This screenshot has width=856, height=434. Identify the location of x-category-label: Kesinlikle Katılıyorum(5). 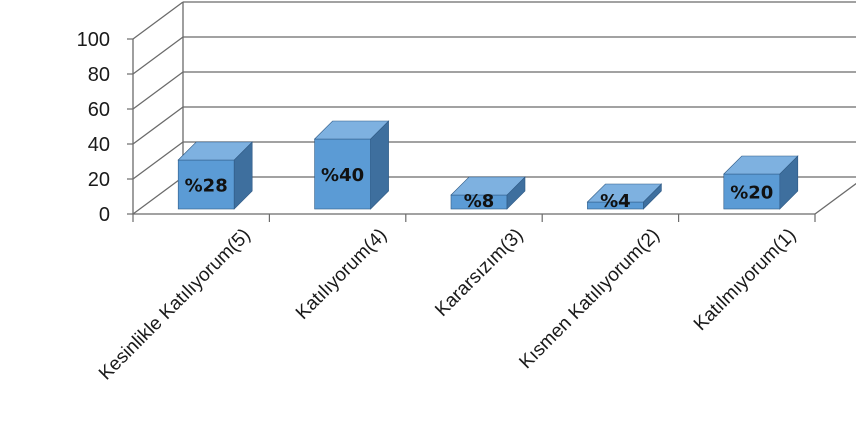
(175, 305).